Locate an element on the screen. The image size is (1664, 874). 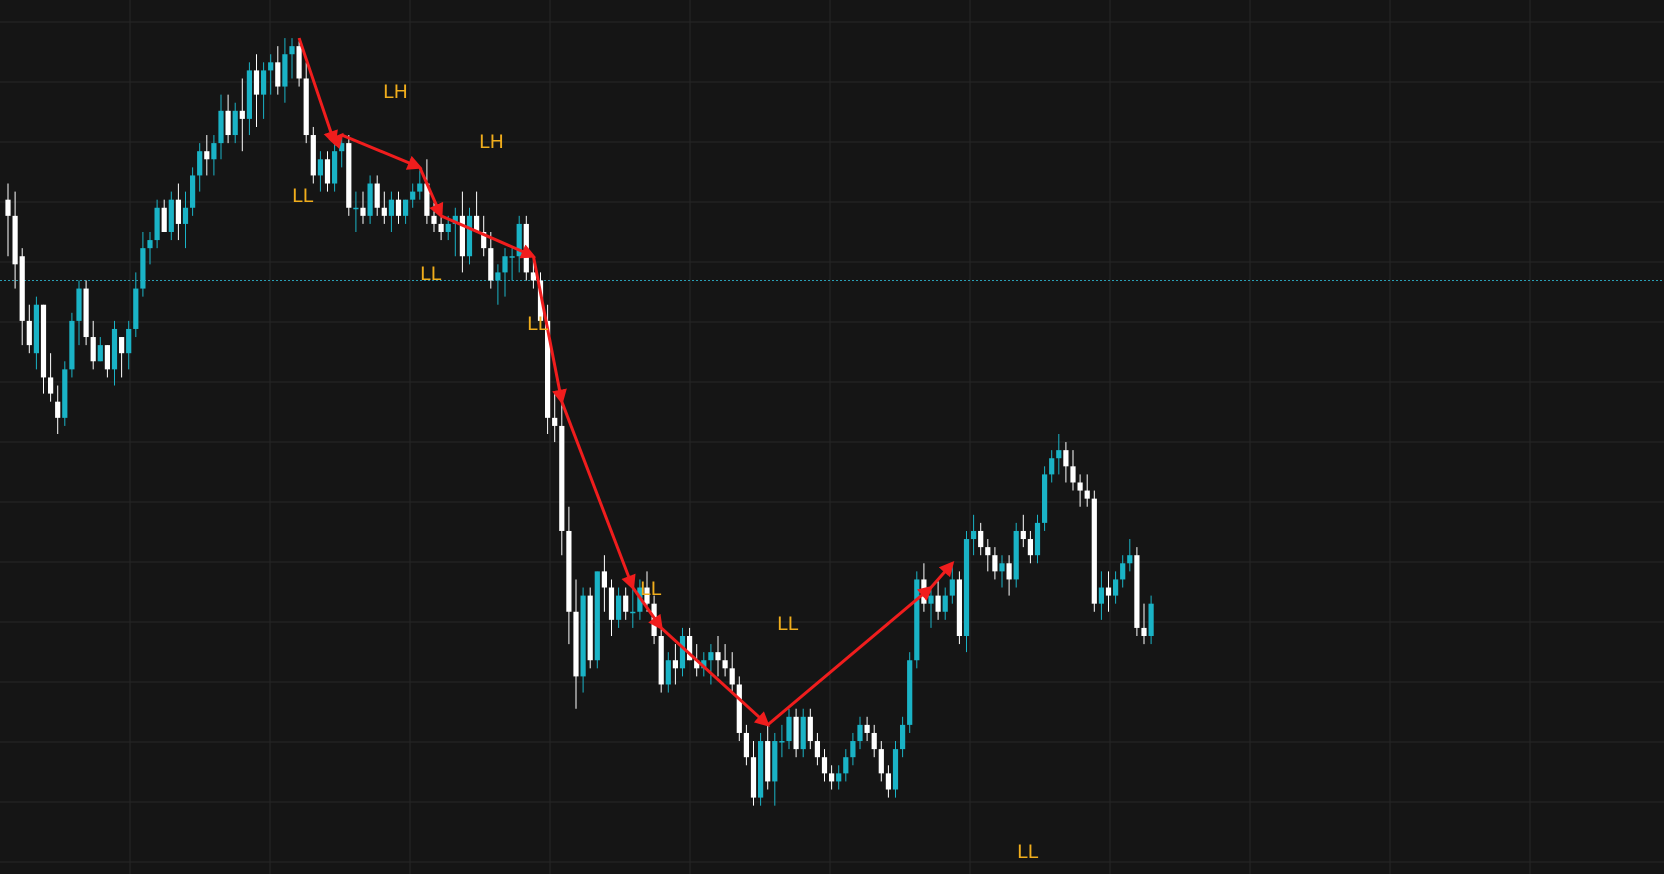
label-ll-5: LL is located at coordinates (788, 624).